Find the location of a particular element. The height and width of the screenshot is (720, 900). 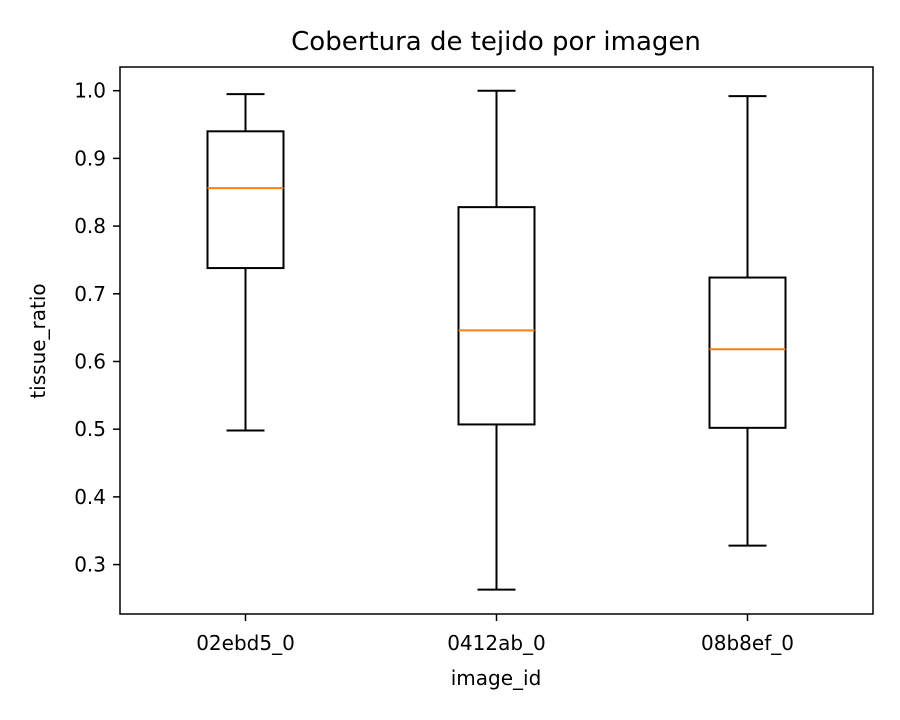

y-tick-label: 0.6 is located at coordinates (90, 361).